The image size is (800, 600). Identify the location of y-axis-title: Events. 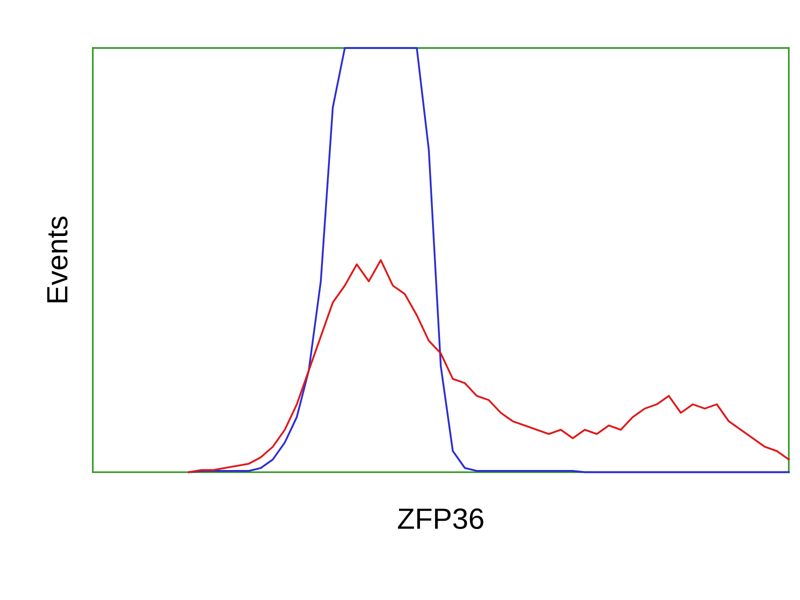
(57, 259).